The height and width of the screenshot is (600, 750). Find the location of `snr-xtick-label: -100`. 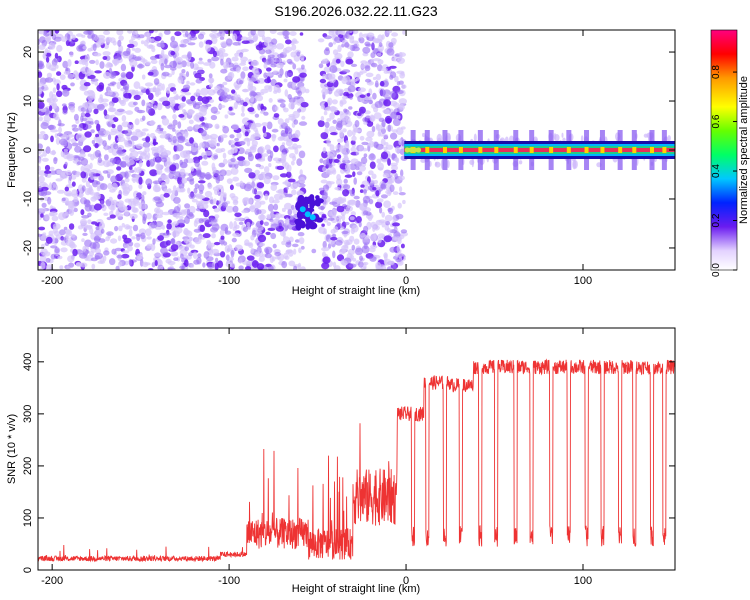

snr-xtick-label: -100 is located at coordinates (229, 581).